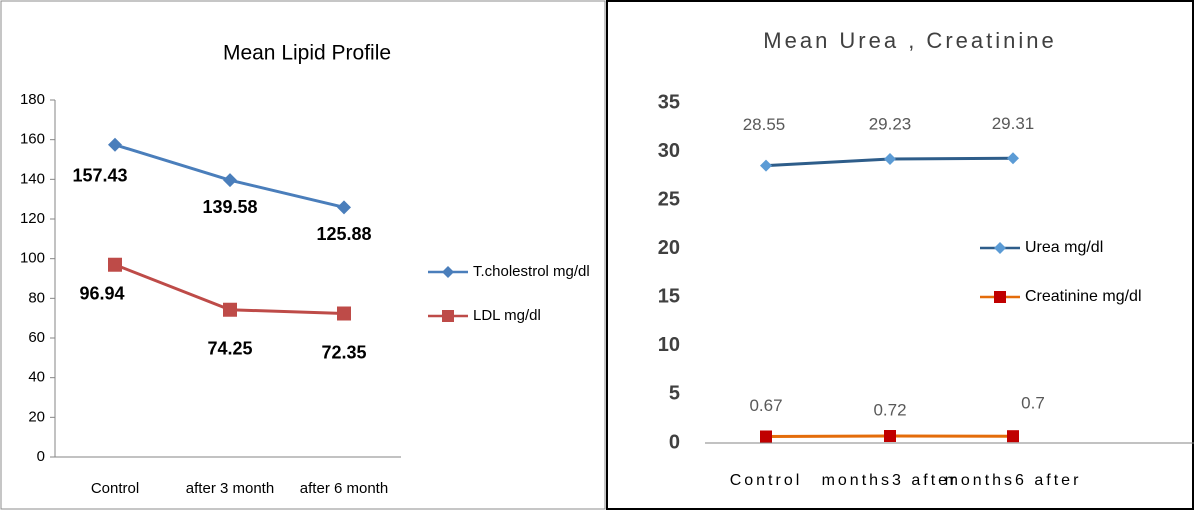 The height and width of the screenshot is (510, 1194). What do you see at coordinates (230, 488) in the screenshot?
I see `x-tick-label: after 3 month` at bounding box center [230, 488].